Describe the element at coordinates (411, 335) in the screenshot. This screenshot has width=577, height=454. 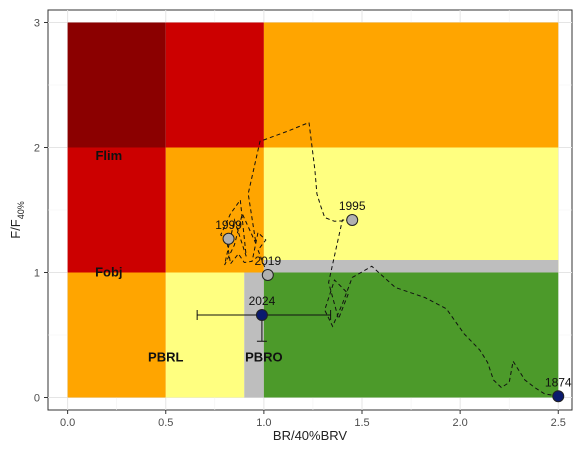
I see `zone-green` at that location.